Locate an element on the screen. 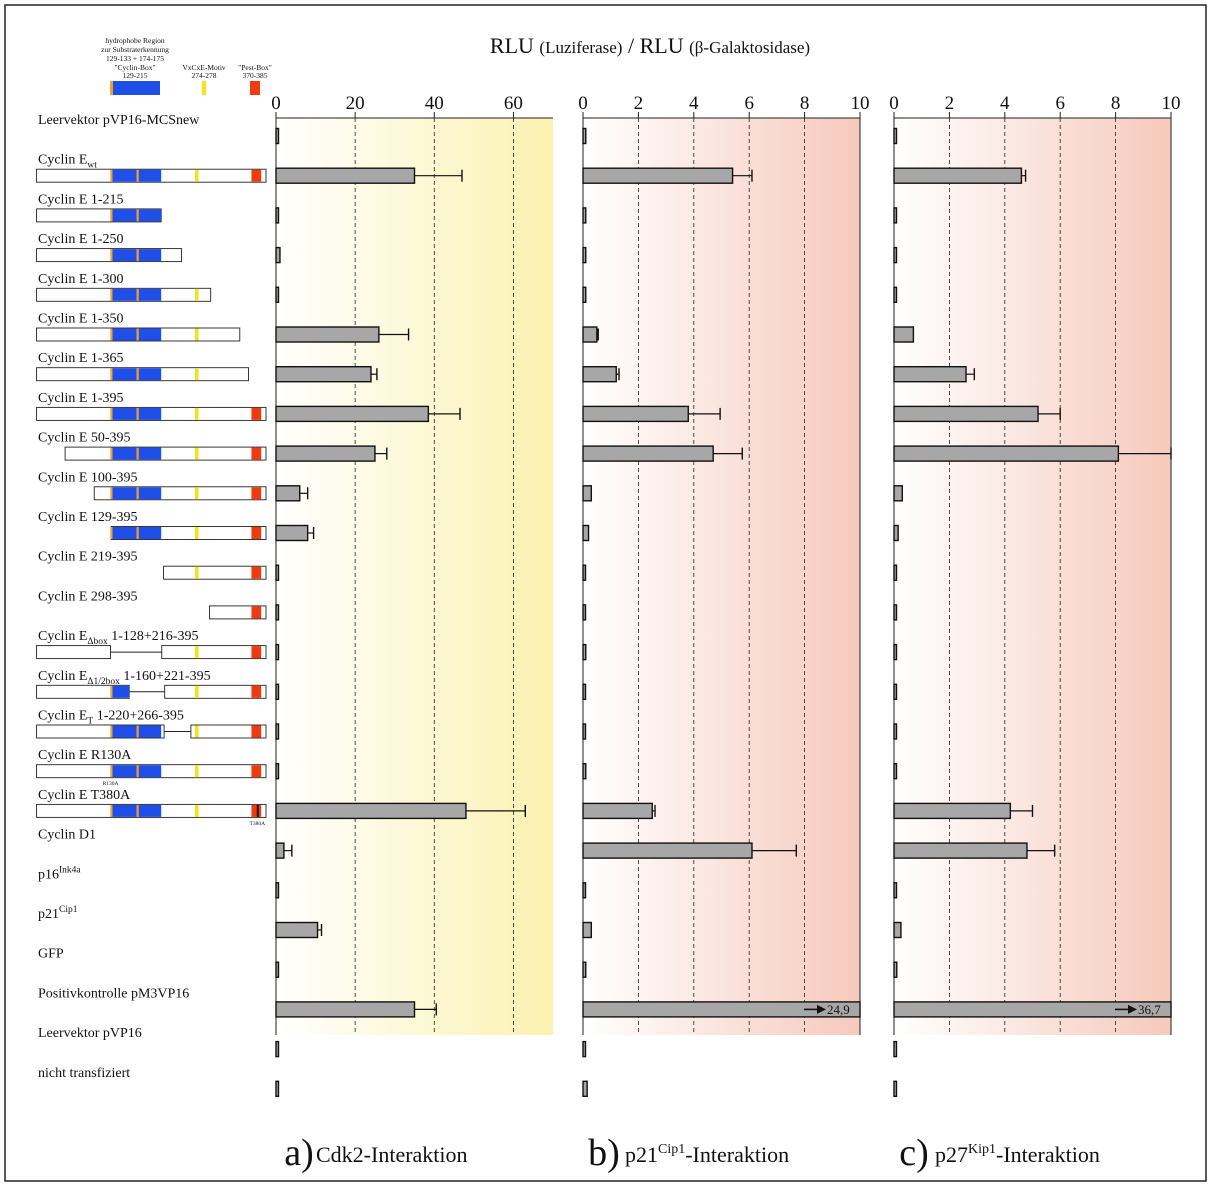  row-label-text: Cyclin E 100-395 is located at coordinates (88, 477).